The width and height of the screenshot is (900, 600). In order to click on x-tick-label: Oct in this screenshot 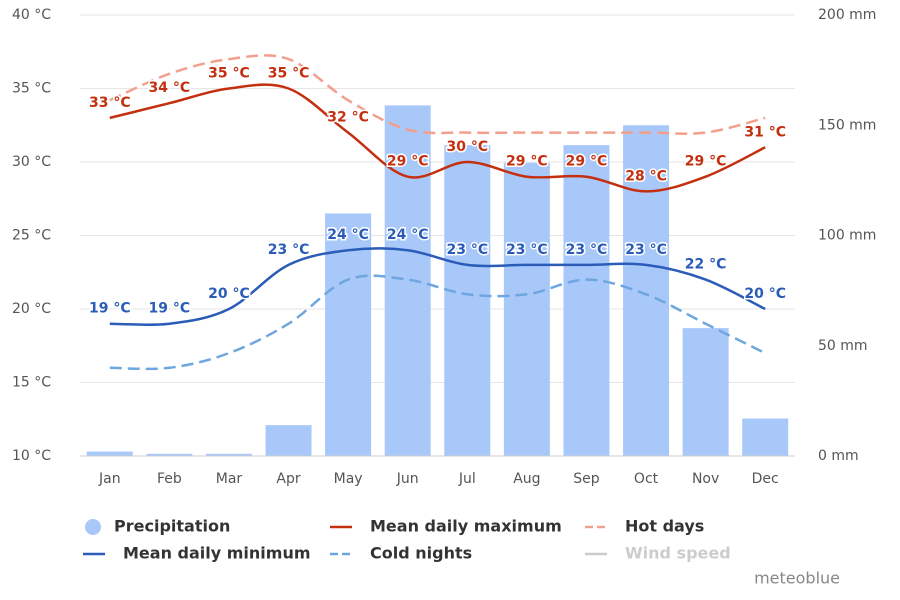, I will do `click(646, 479)`.